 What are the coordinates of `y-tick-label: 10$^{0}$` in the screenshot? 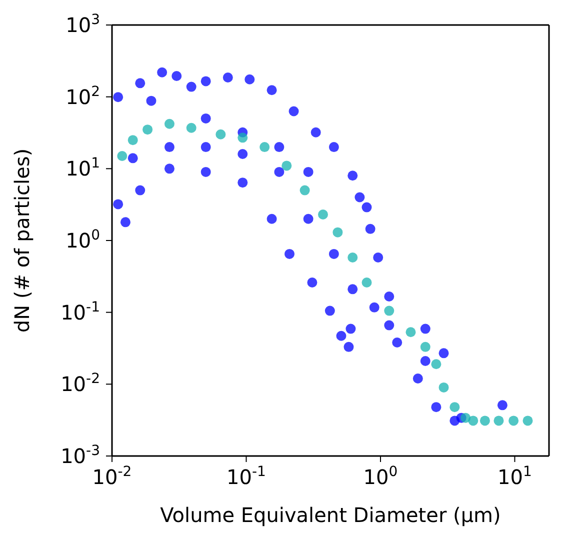 It's located at (83, 240).